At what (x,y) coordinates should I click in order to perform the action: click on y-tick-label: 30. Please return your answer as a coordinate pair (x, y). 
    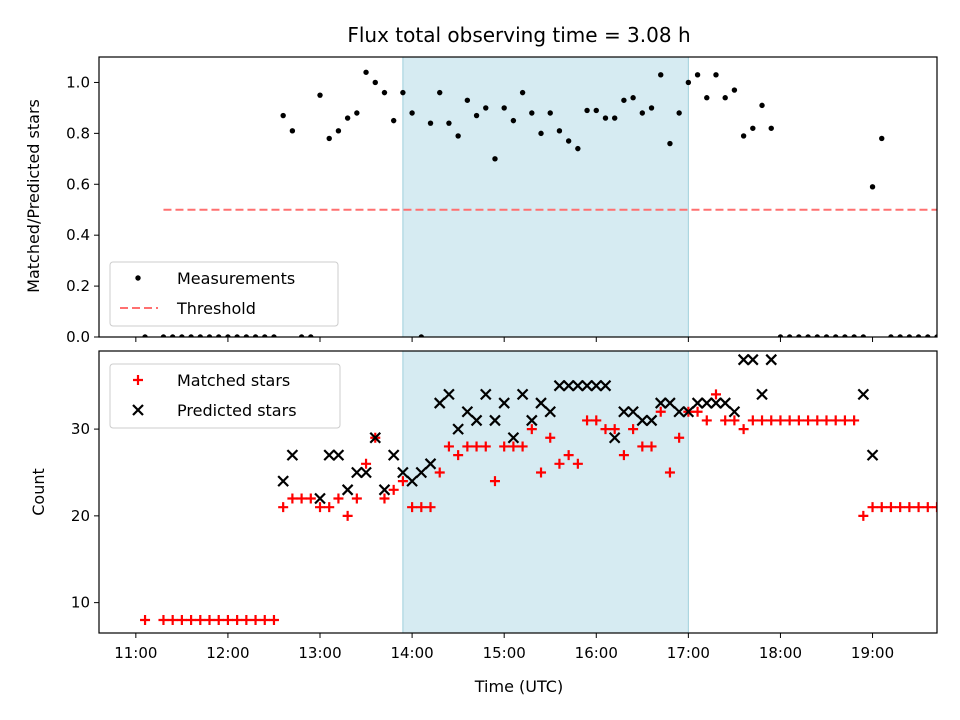
    Looking at the image, I should click on (80, 429).